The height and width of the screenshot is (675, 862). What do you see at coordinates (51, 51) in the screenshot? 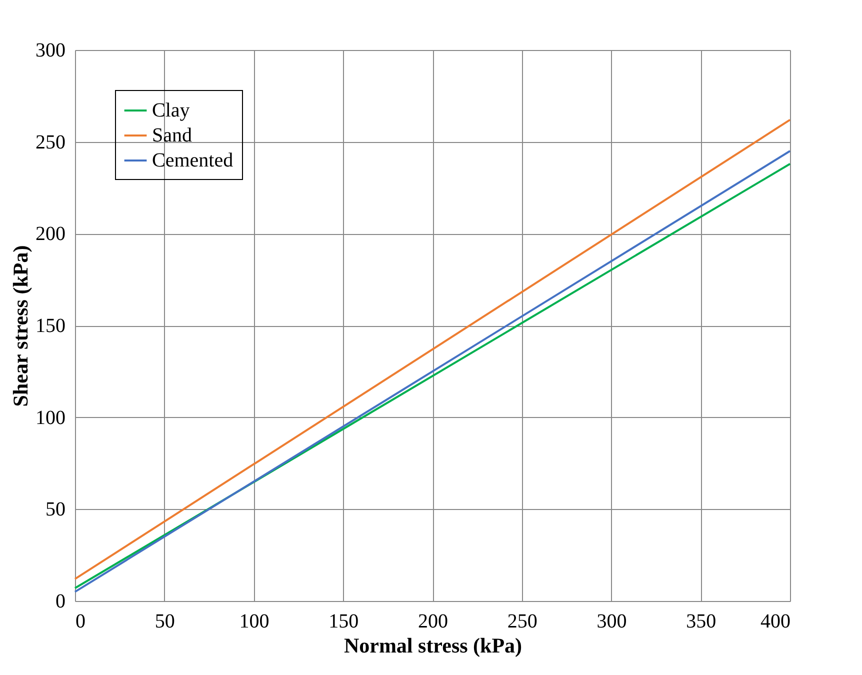
I see `y-tick-label: 300` at bounding box center [51, 51].